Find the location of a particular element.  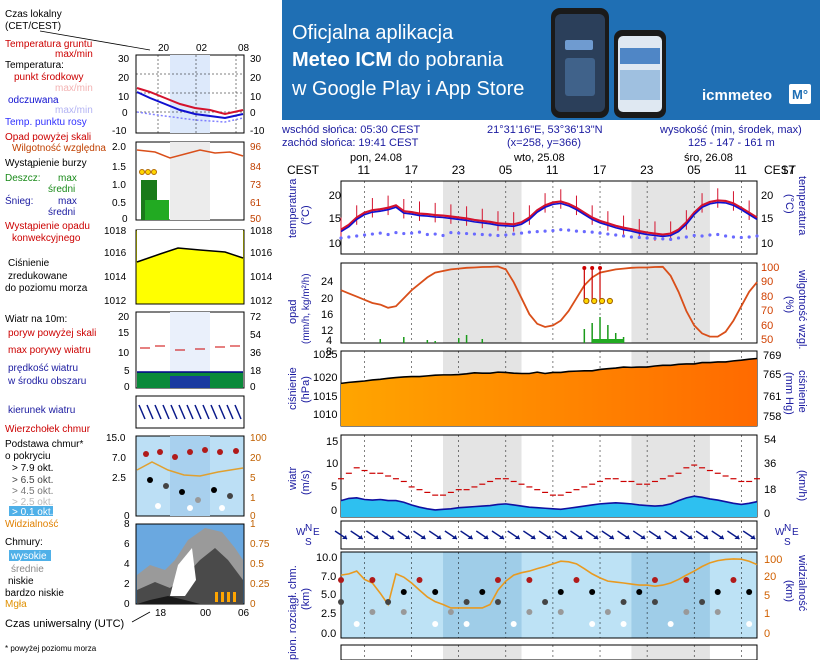

svg-text: Wierzchołek chmur is located at coordinates (48, 429).